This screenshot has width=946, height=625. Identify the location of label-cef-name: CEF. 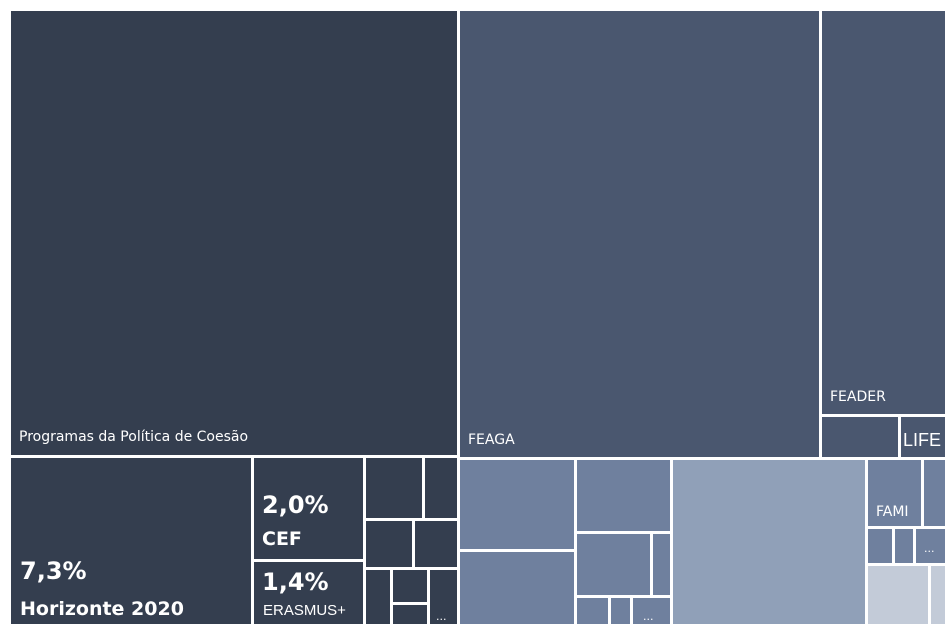
(282, 539).